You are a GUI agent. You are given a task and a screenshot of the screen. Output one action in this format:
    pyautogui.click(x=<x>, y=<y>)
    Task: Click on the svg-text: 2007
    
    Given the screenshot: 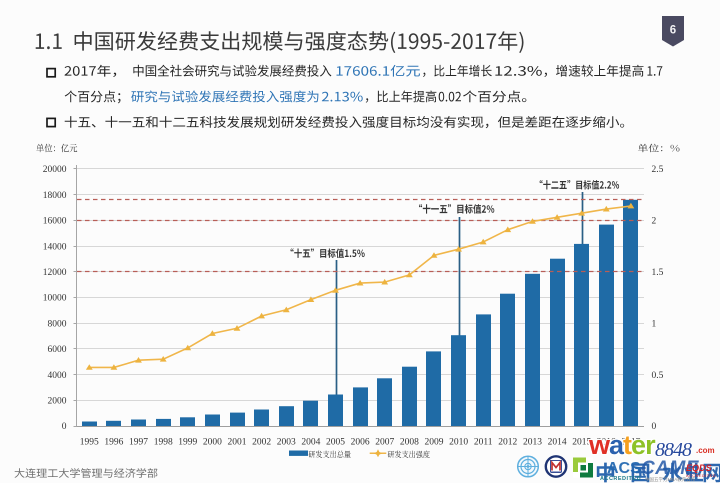 What is the action you would take?
    pyautogui.click(x=384, y=443)
    